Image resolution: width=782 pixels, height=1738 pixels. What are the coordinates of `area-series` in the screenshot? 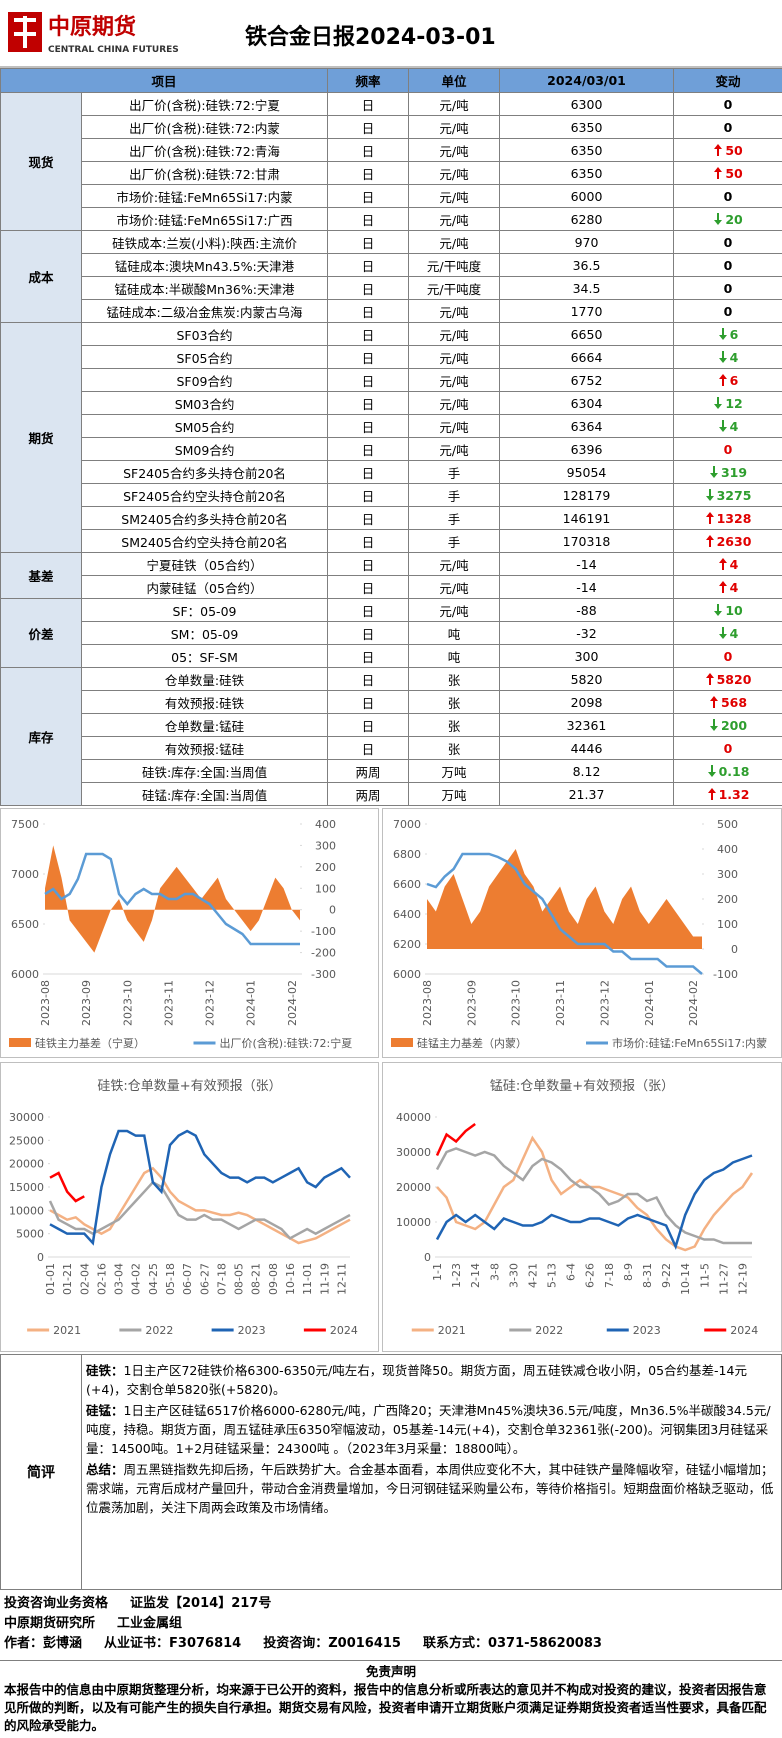 It's located at (564, 899).